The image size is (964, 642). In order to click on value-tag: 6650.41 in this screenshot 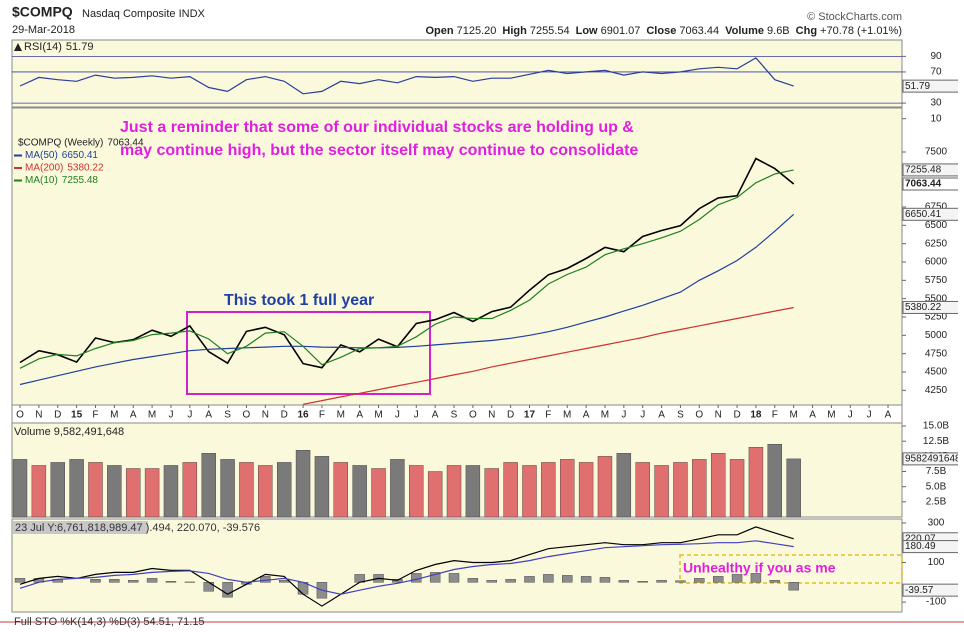, I will do `click(923, 214)`.